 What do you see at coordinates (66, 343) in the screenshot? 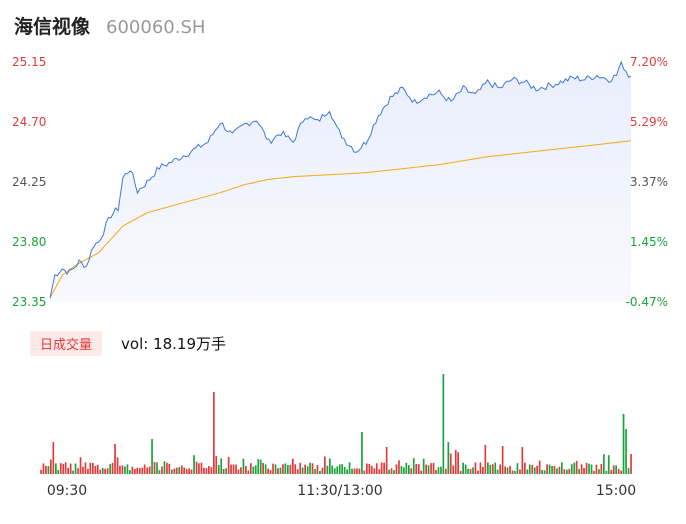
I see `period-tab: 日成交量` at bounding box center [66, 343].